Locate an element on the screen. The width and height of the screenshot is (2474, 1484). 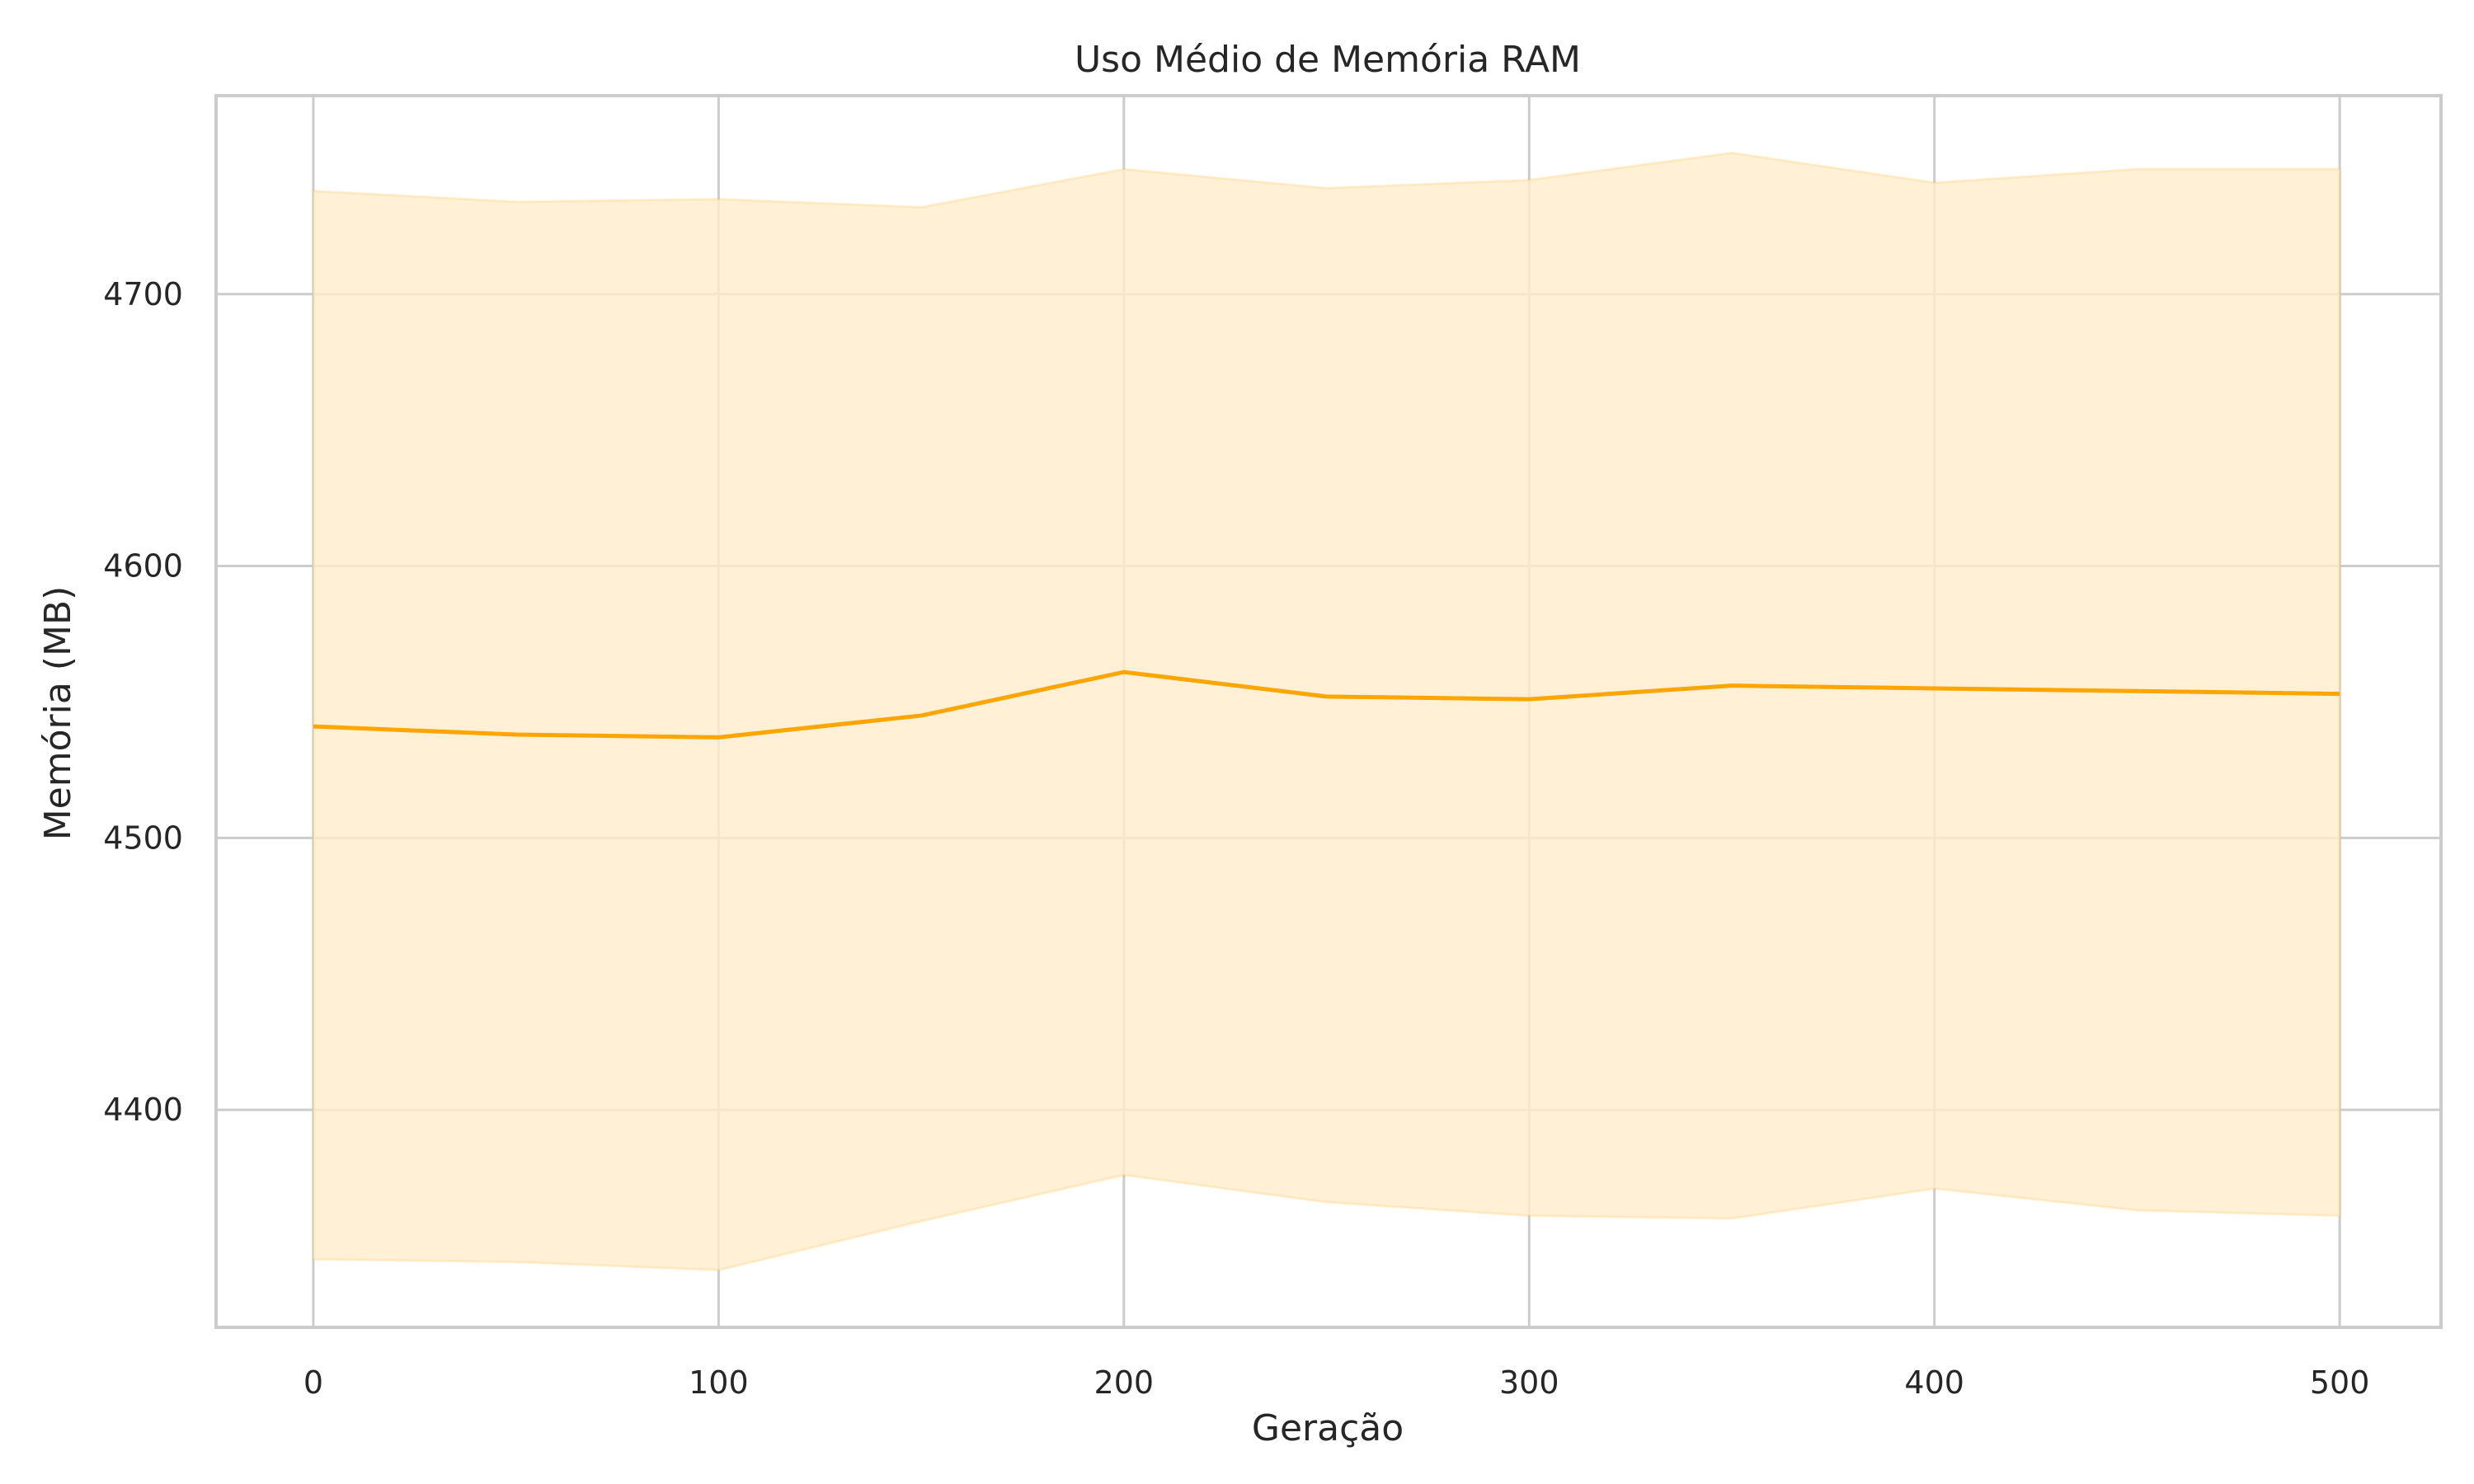
series-line is located at coordinates (1326, 704).